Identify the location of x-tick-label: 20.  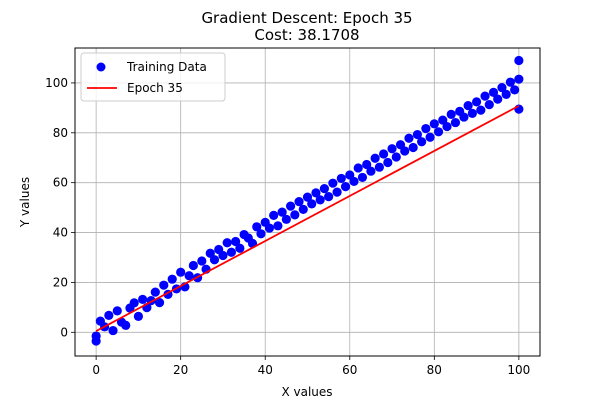
(180, 370).